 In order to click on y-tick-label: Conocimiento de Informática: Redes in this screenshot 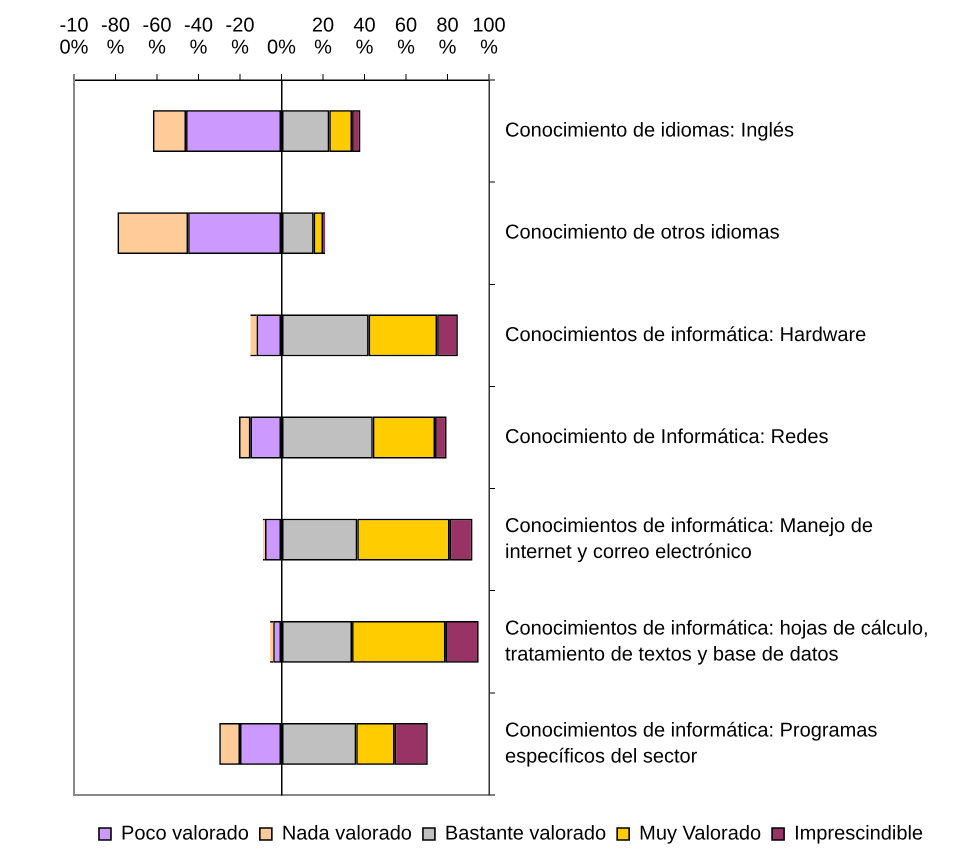, I will do `click(666, 437)`.